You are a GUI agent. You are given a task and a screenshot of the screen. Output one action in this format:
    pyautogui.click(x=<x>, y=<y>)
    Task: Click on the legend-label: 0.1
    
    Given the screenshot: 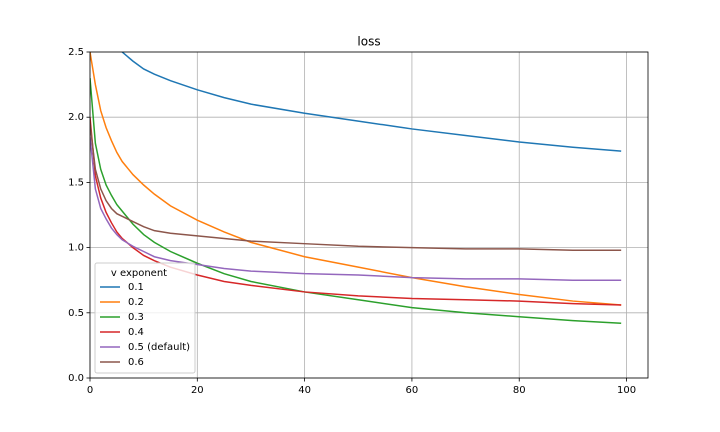 What is the action you would take?
    pyautogui.click(x=136, y=287)
    